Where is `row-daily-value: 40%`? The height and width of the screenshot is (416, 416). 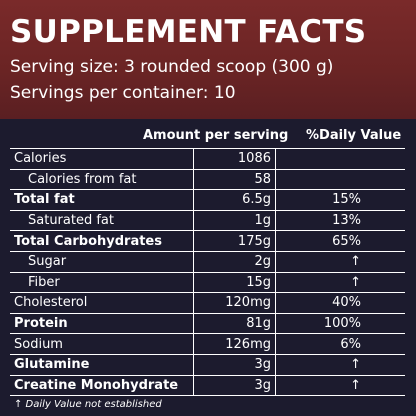
row-daily-value: 40% is located at coordinates (346, 303).